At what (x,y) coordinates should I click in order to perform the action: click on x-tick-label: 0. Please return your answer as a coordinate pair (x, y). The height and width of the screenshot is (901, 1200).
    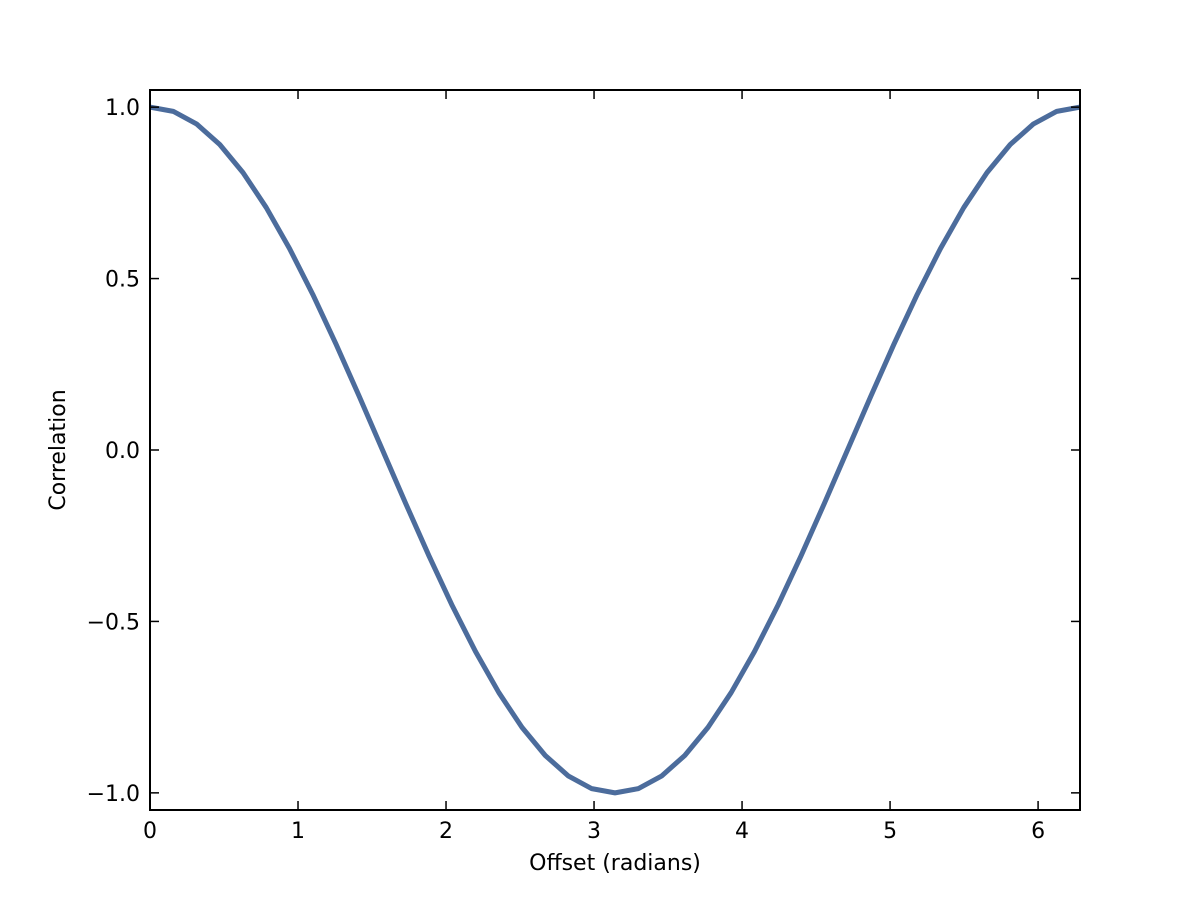
    Looking at the image, I should click on (150, 831).